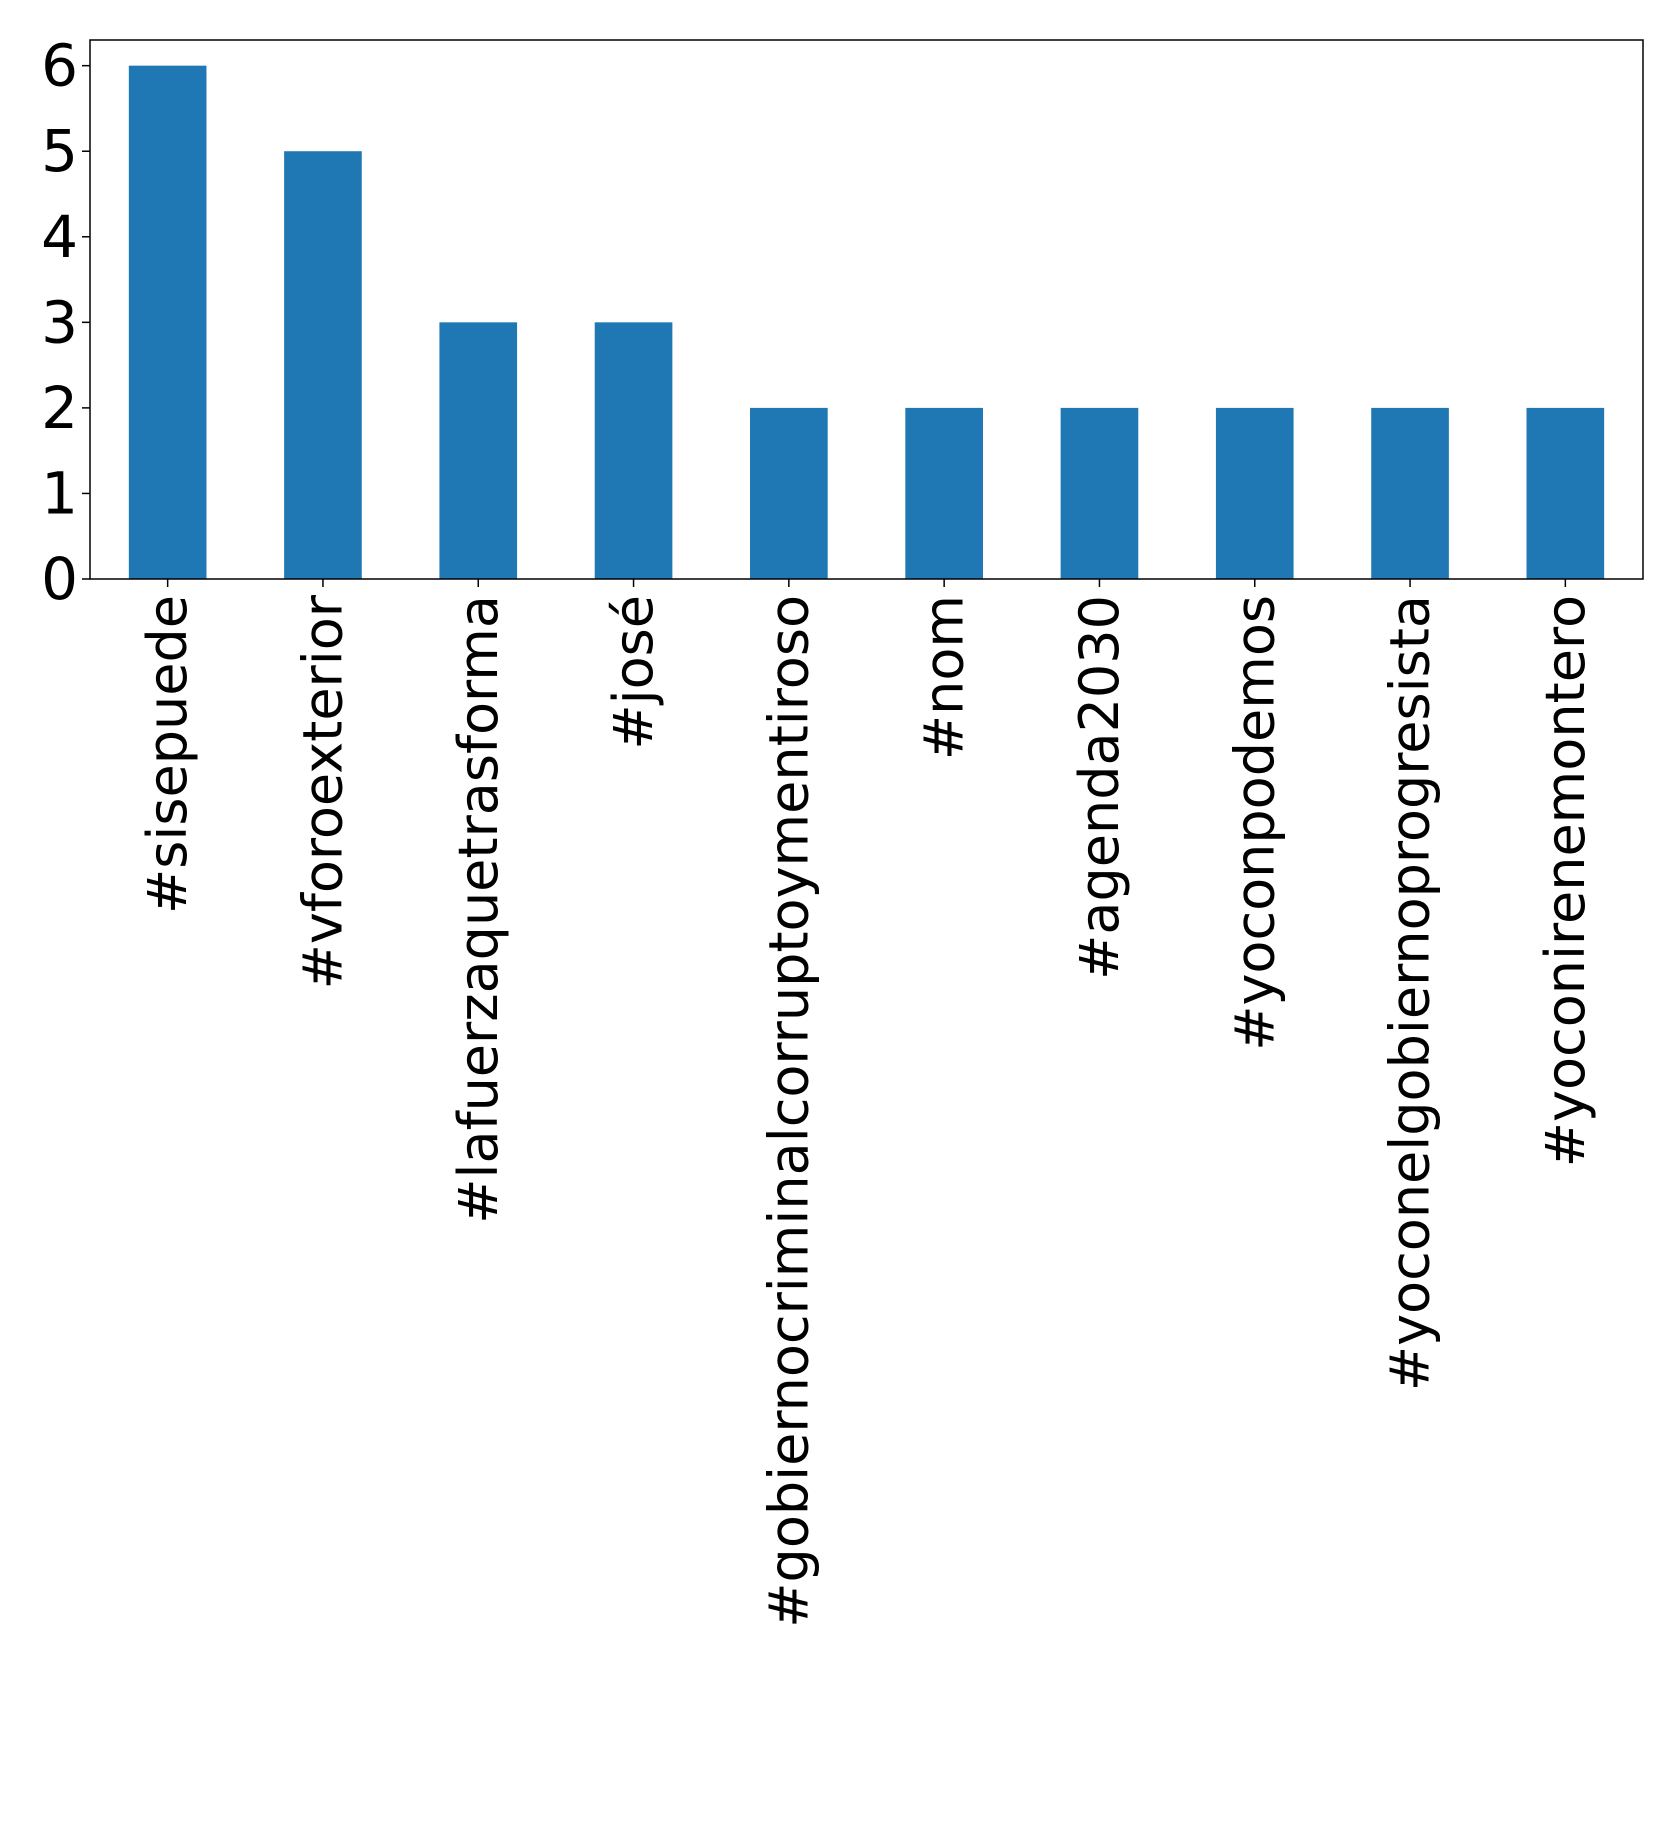  What do you see at coordinates (1099, 787) in the screenshot?
I see `x-tick-label: #agenda2030` at bounding box center [1099, 787].